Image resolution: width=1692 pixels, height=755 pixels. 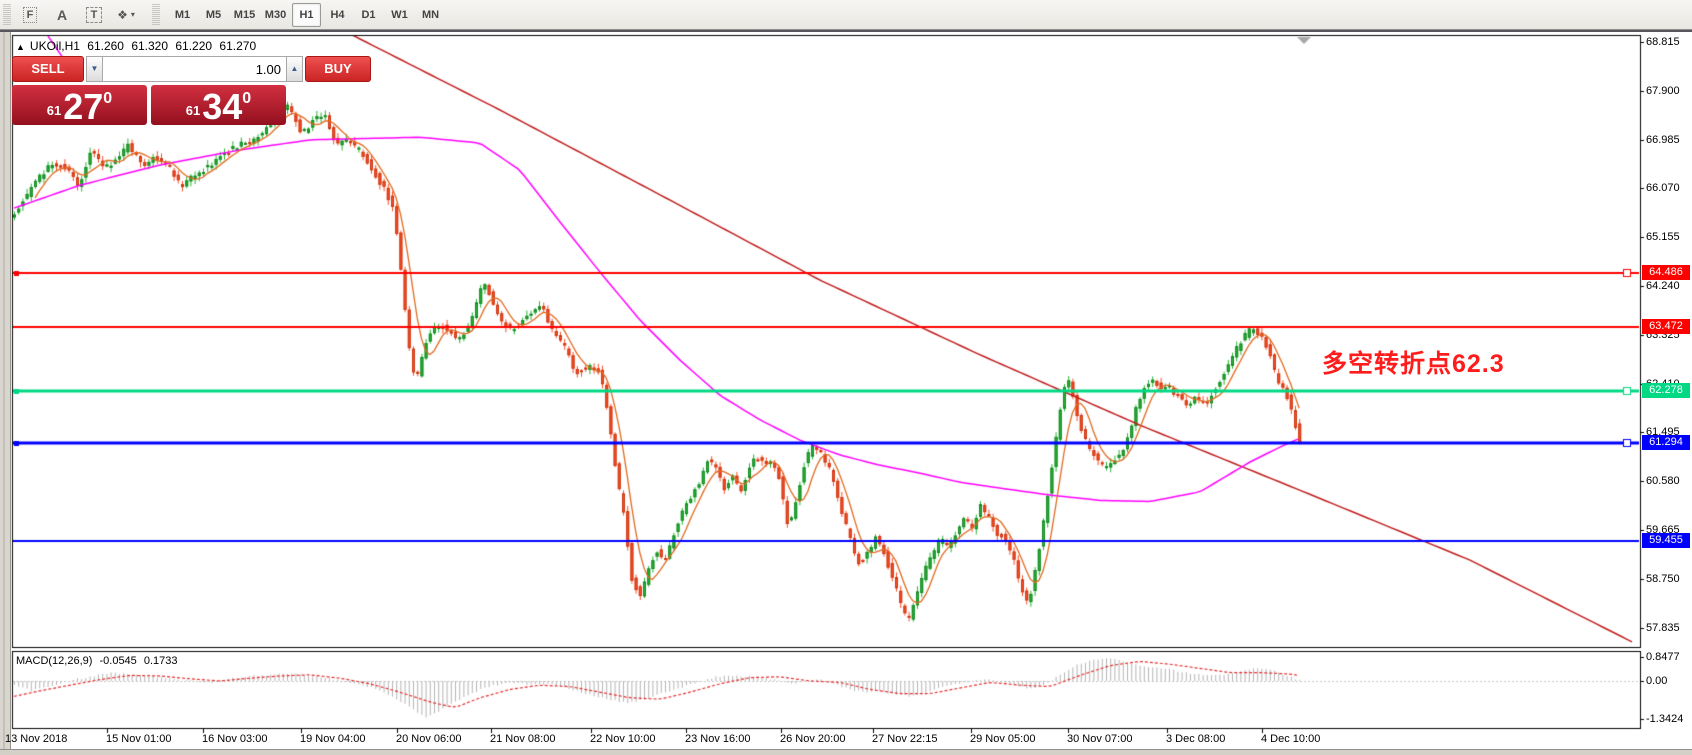 What do you see at coordinates (1663, 578) in the screenshot?
I see `price-axis-tick: 58.750` at bounding box center [1663, 578].